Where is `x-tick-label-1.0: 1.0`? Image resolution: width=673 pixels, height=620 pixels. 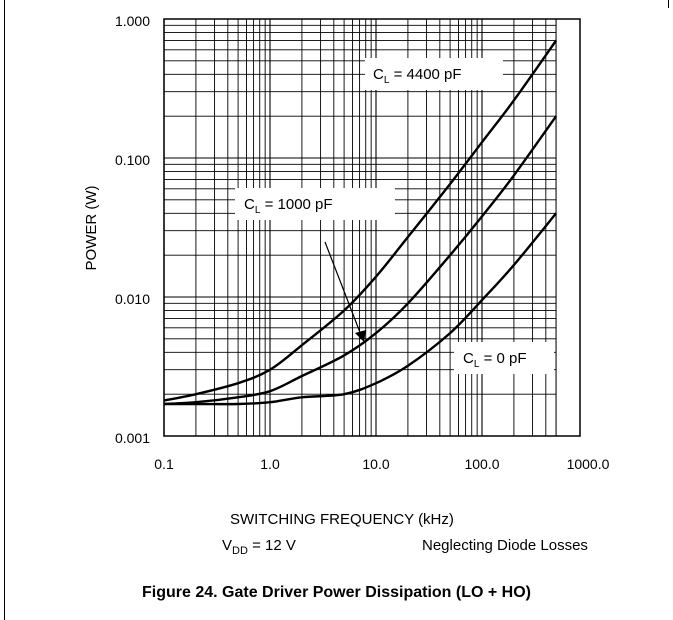 x-tick-label-1.0: 1.0 is located at coordinates (270, 464).